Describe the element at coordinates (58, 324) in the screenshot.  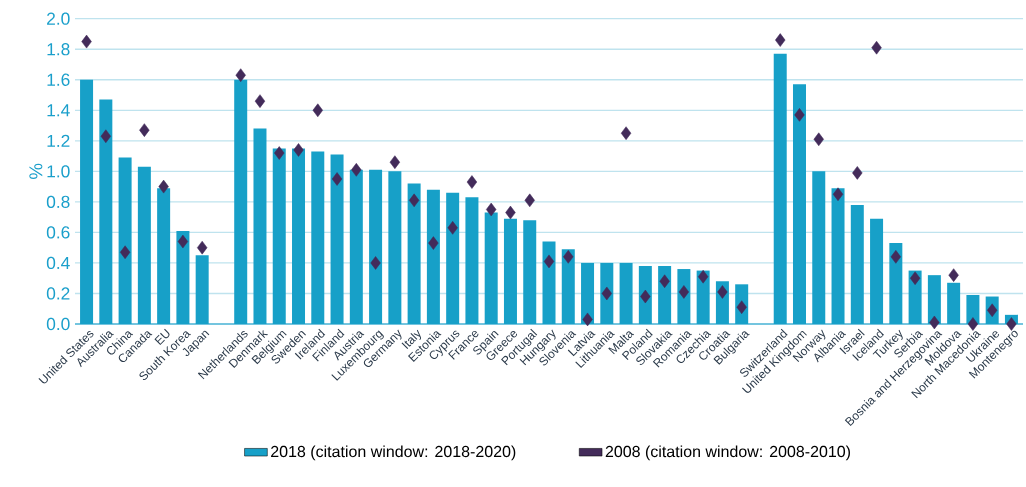
I see `y-tick-label: 0.0` at that location.